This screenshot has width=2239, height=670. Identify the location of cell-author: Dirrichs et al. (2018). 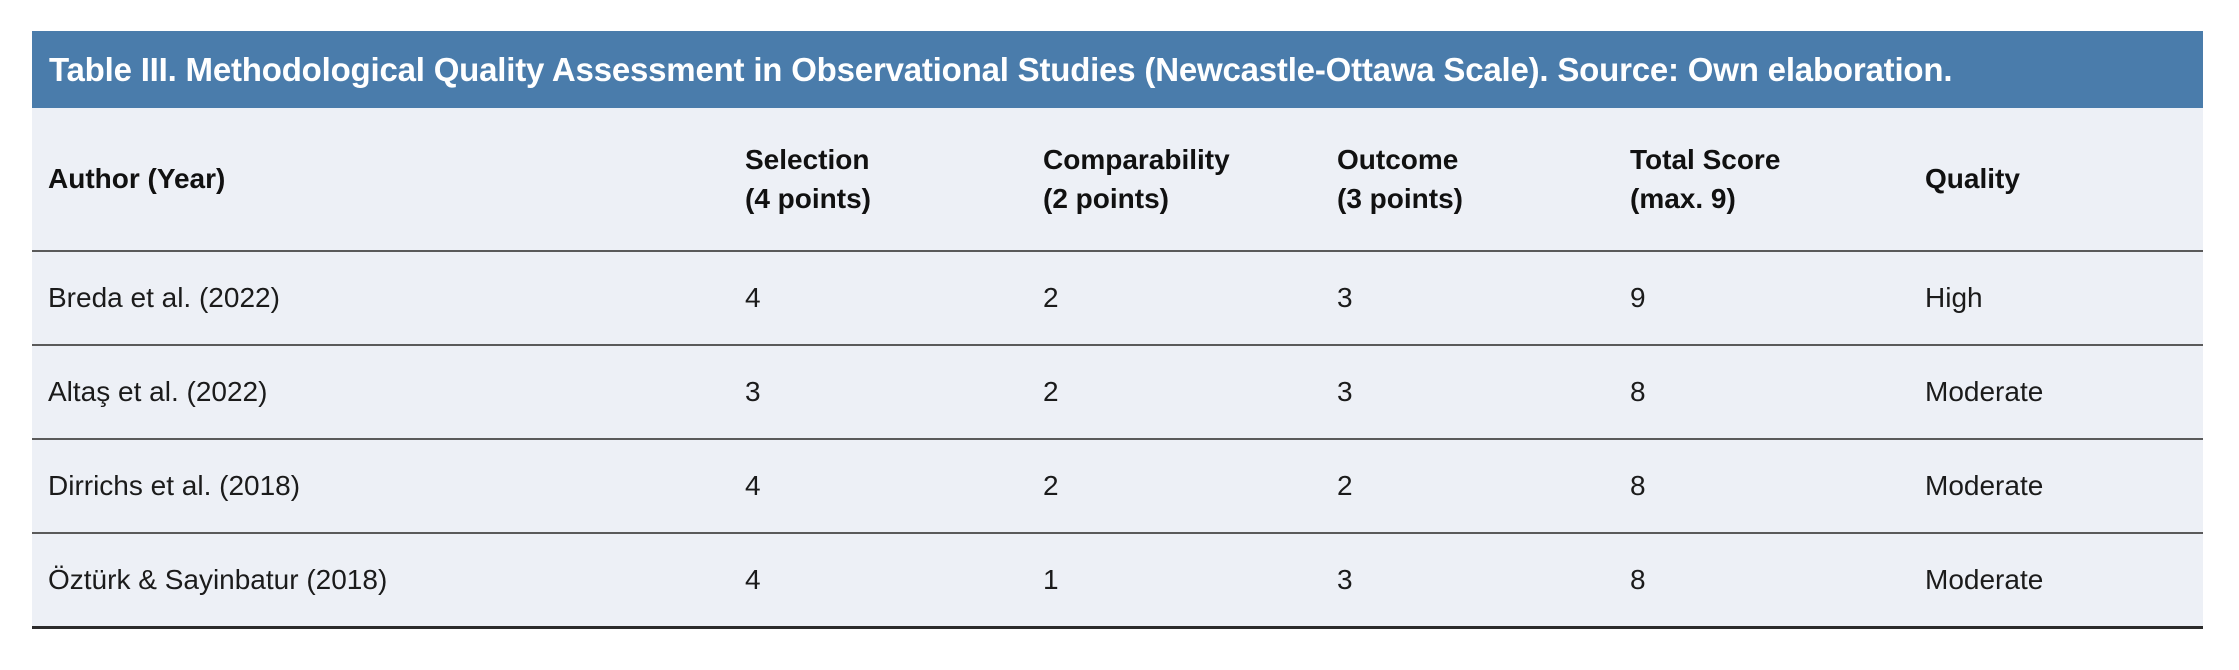
(174, 485).